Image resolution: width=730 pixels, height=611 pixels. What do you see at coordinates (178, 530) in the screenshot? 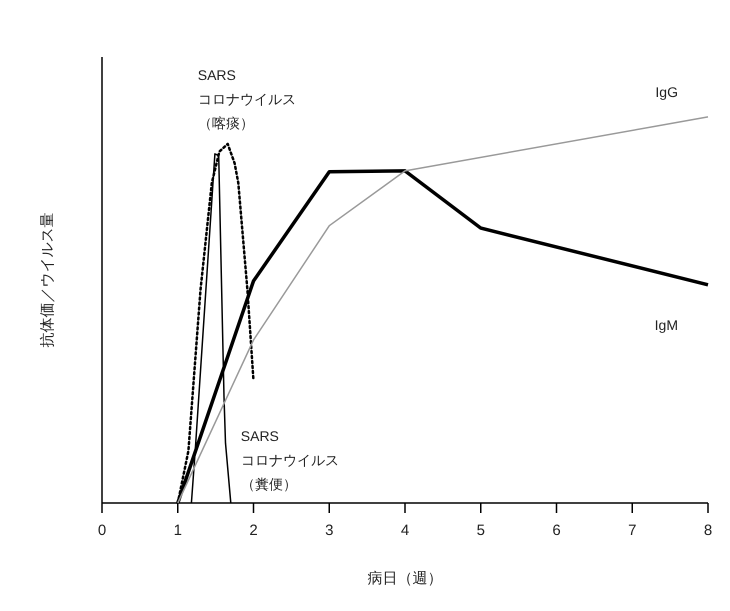
I see `x-tick-label: 1` at bounding box center [178, 530].